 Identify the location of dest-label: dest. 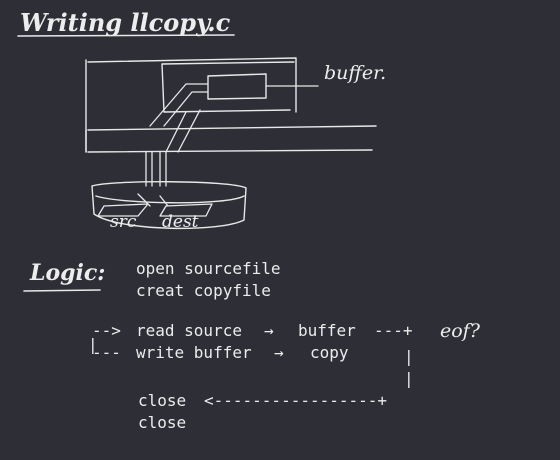
(180, 222).